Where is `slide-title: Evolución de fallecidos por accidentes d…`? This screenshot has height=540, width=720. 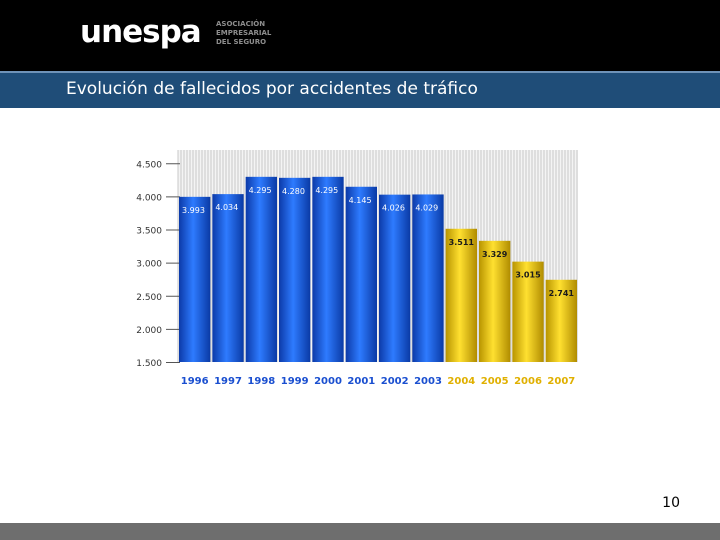 slide-title: Evolución de fallecidos por accidentes d… is located at coordinates (272, 89).